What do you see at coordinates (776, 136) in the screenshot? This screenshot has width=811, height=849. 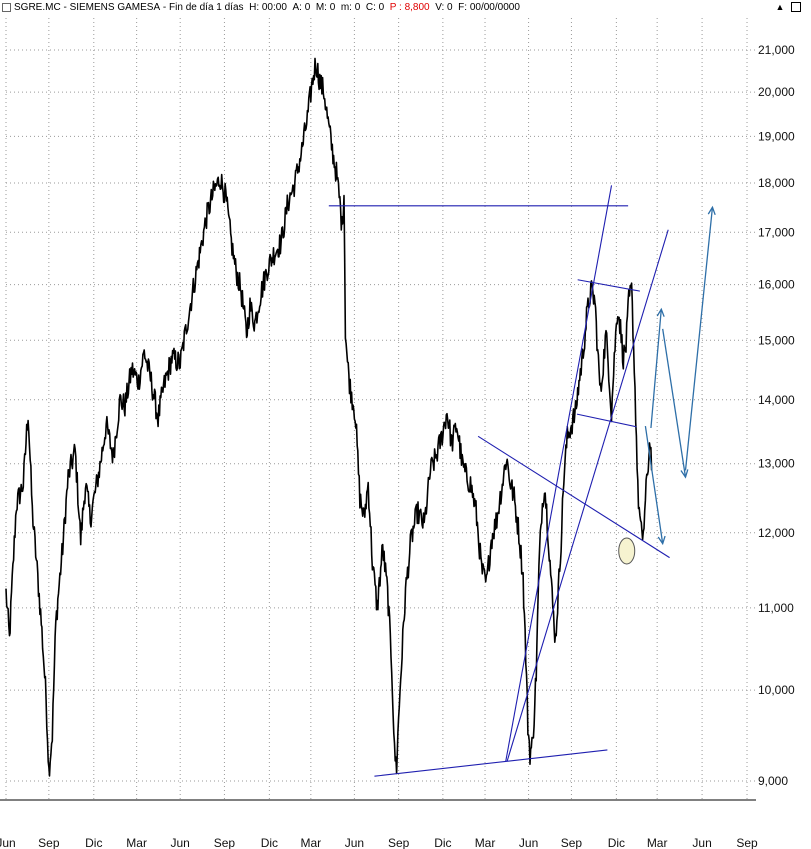 I see `y-tick-label: 19,000` at bounding box center [776, 136].